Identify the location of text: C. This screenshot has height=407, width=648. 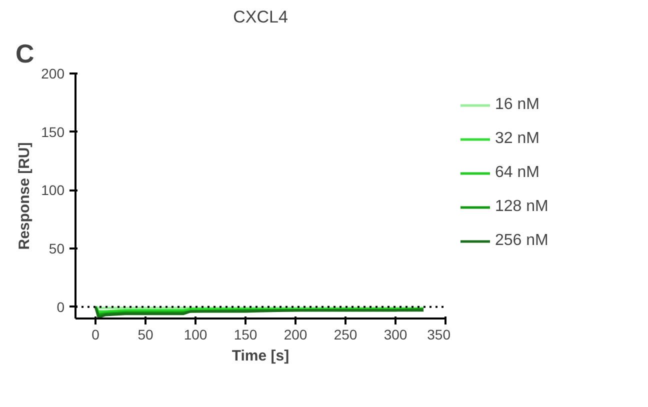
(25, 53).